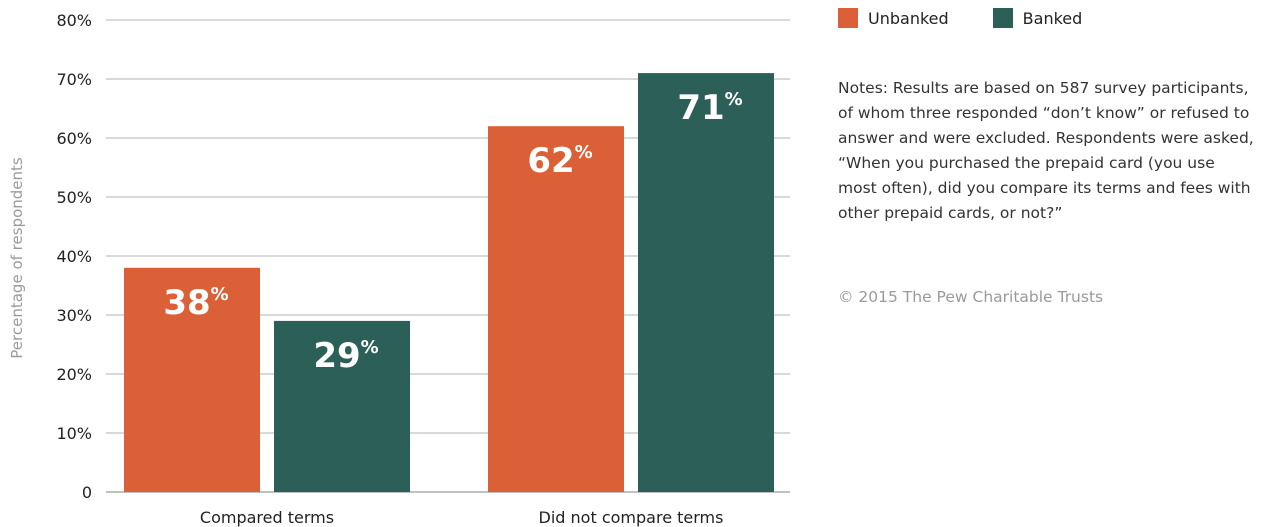 This screenshot has width=1266, height=527. I want to click on value-label: 29%, so click(345, 356).